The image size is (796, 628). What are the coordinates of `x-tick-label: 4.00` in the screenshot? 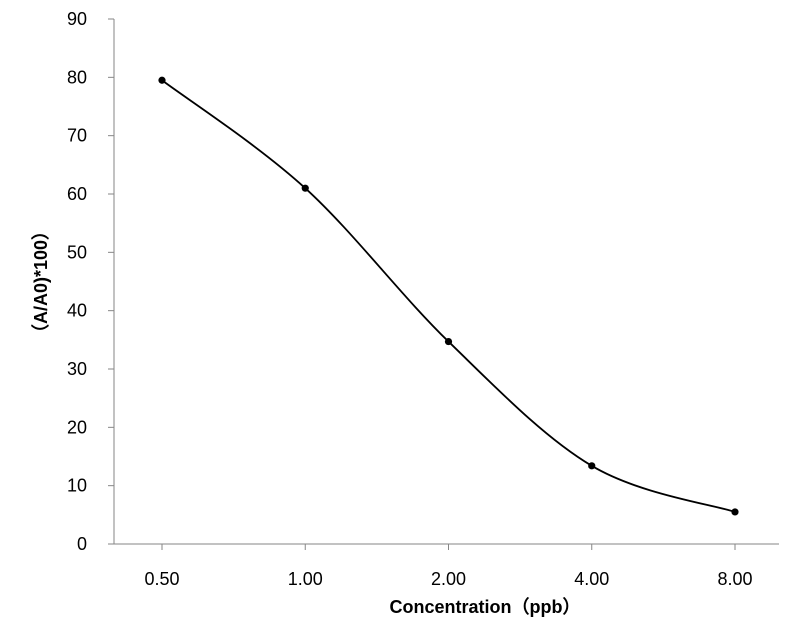 It's located at (591, 579).